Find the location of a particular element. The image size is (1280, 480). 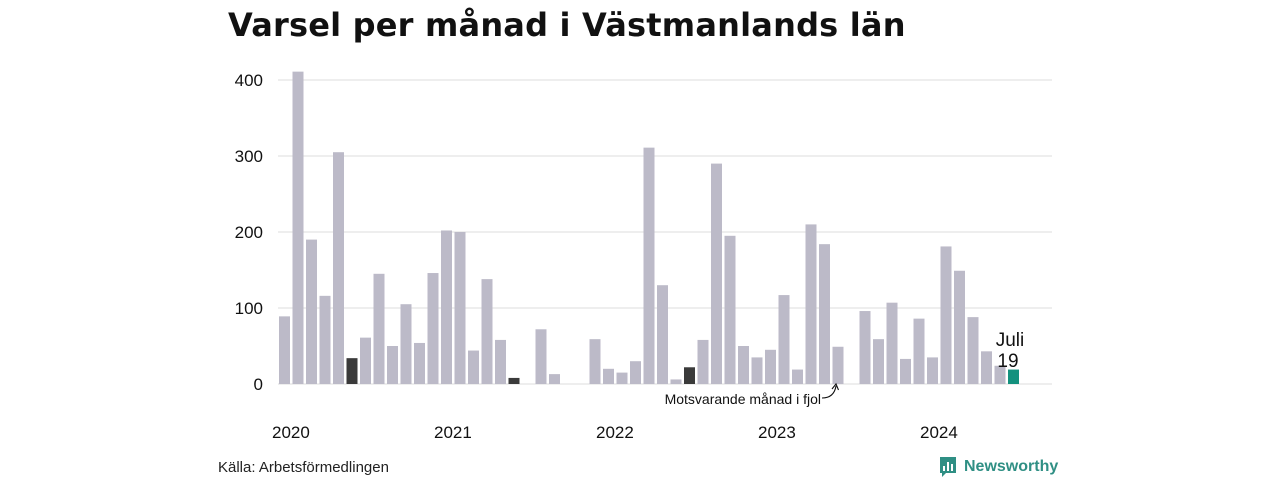

x-axis-year-labels: 2020 2021 2022 2023 2024 is located at coordinates (615, 432).